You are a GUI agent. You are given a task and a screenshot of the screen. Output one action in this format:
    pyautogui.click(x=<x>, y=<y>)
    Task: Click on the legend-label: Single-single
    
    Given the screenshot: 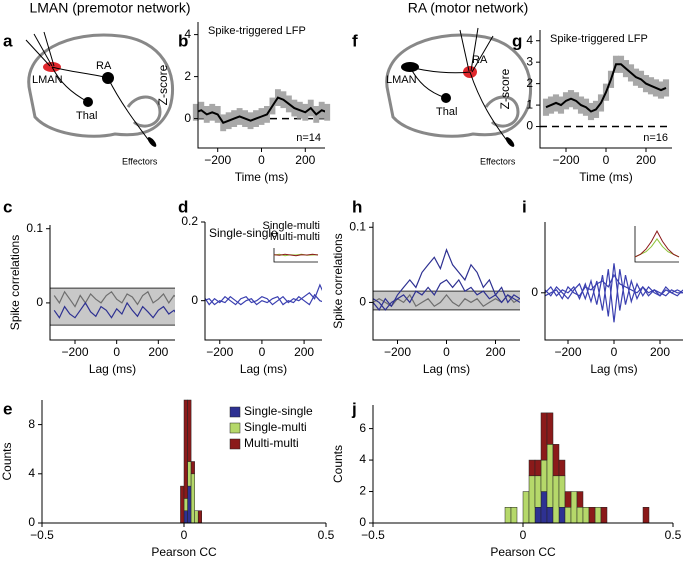 What is the action you would take?
    pyautogui.click(x=278, y=411)
    